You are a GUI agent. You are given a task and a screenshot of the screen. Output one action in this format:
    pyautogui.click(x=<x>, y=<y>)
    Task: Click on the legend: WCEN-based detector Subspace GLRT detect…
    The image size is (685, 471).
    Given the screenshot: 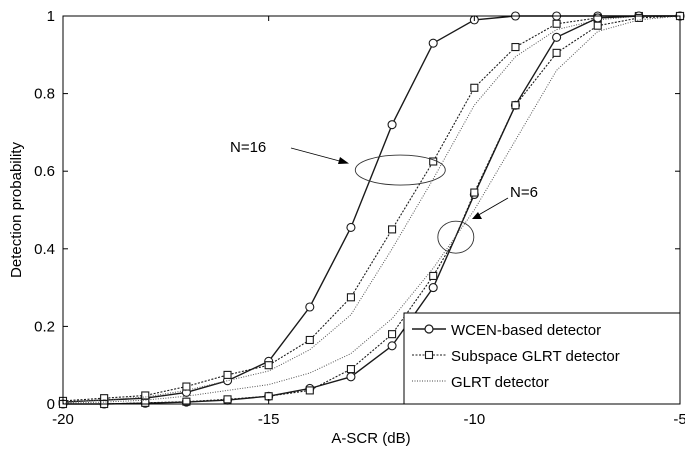 What is the action you would take?
    pyautogui.click(x=542, y=358)
    